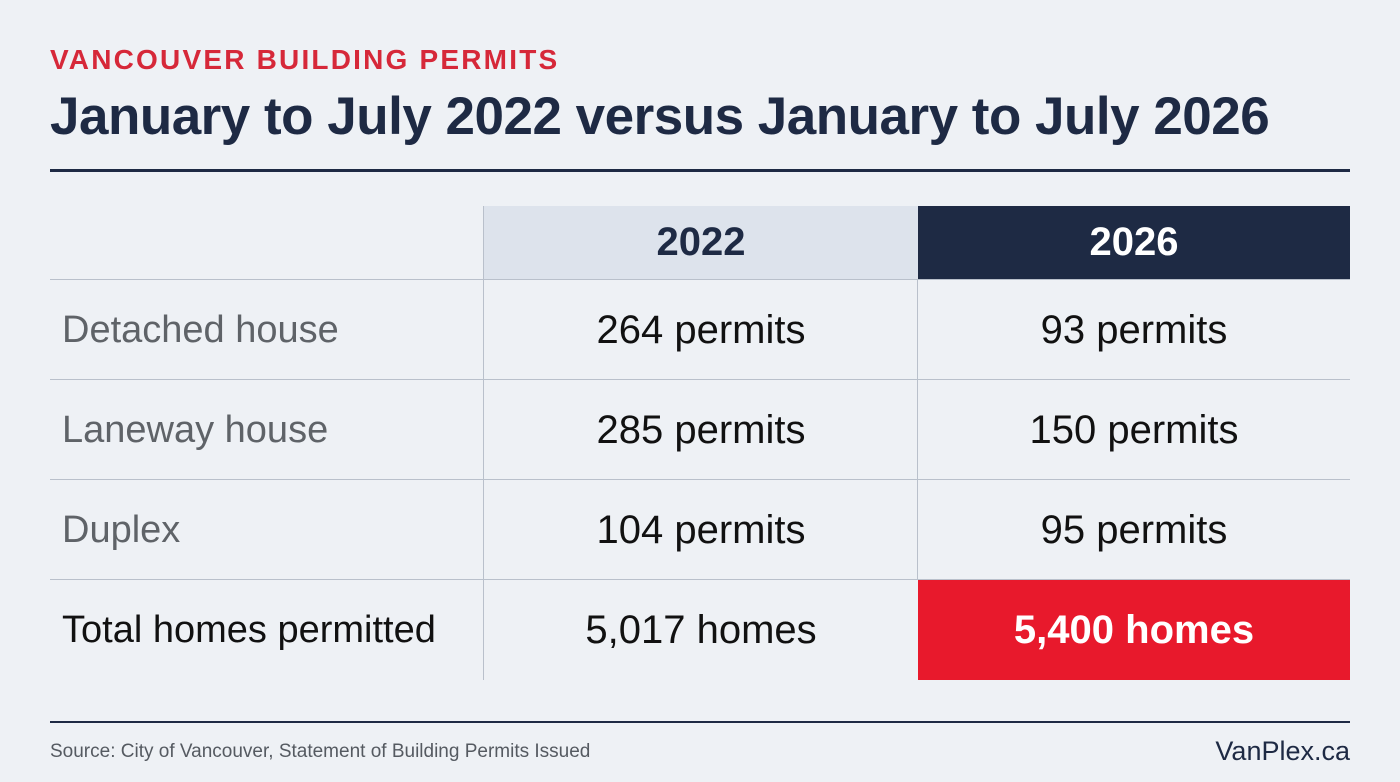 The height and width of the screenshot is (782, 1400). I want to click on column-header-2026: 2026, so click(1134, 242).